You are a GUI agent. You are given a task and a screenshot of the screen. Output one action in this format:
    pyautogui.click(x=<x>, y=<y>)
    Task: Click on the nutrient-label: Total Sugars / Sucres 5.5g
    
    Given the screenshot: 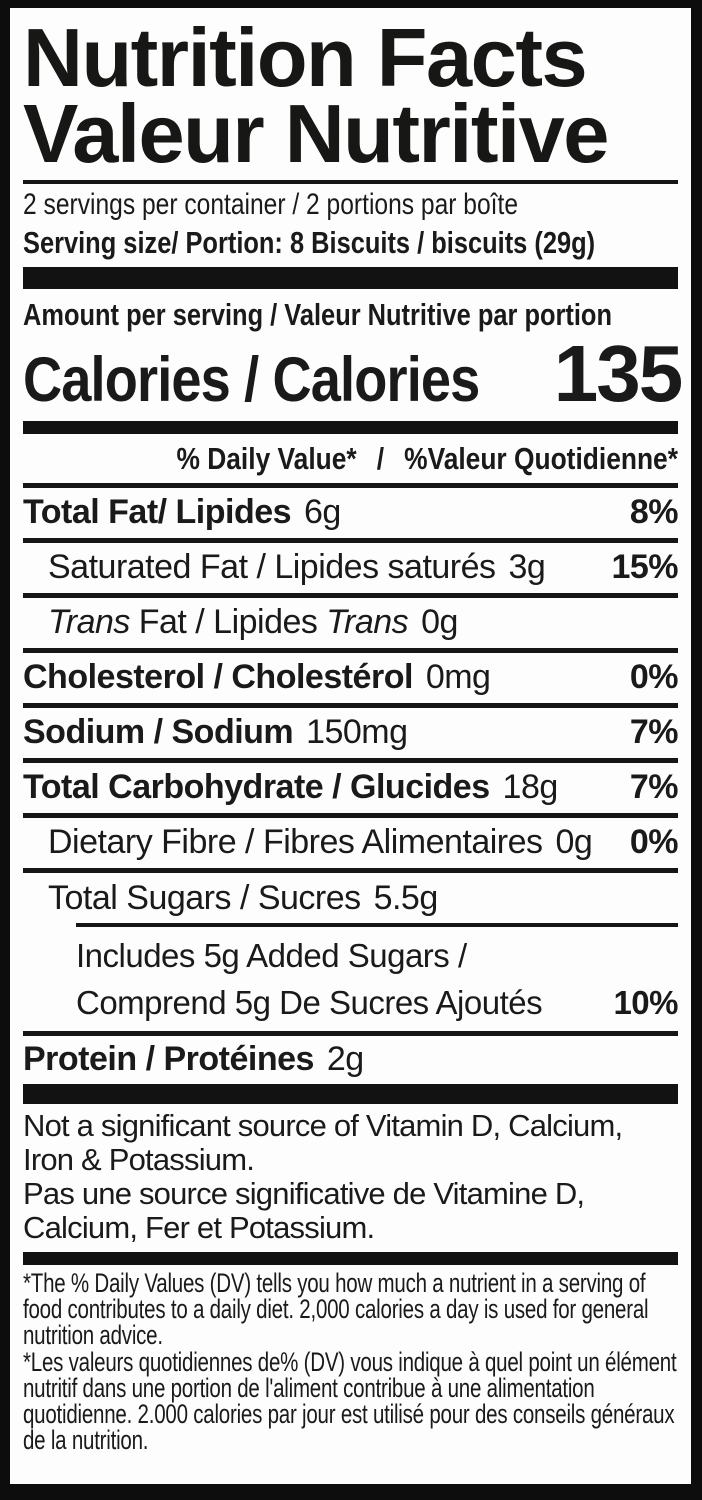 What is the action you would take?
    pyautogui.click(x=230, y=898)
    